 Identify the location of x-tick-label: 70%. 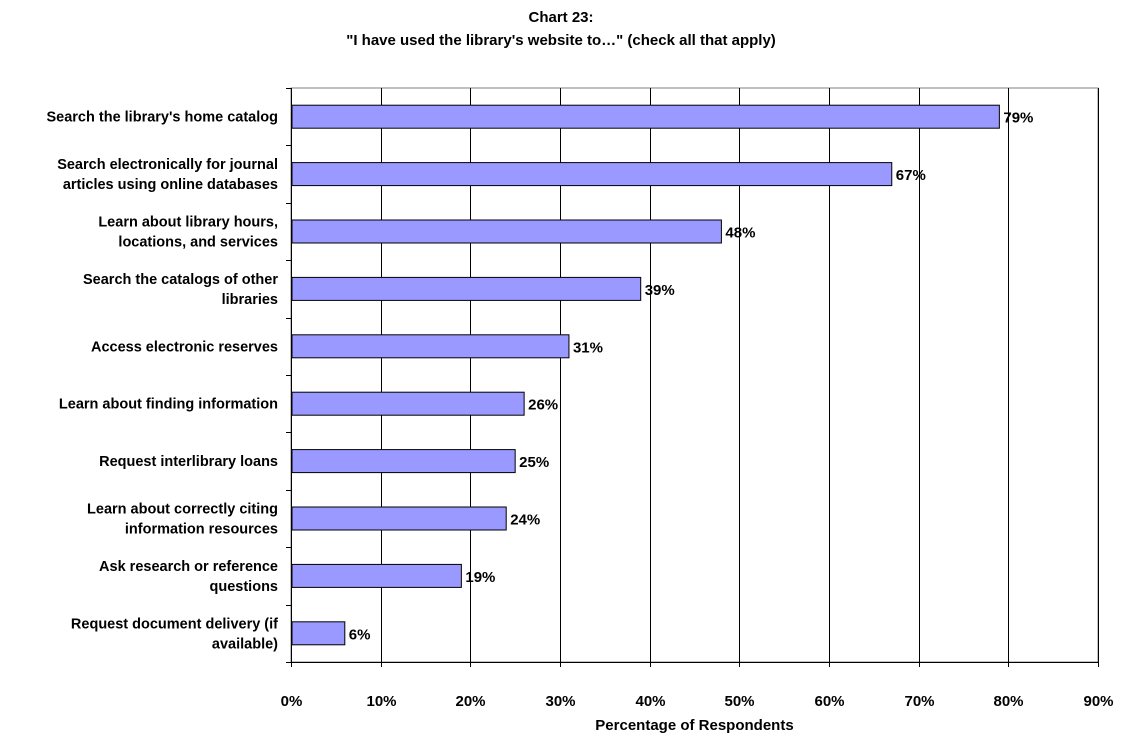
(919, 701).